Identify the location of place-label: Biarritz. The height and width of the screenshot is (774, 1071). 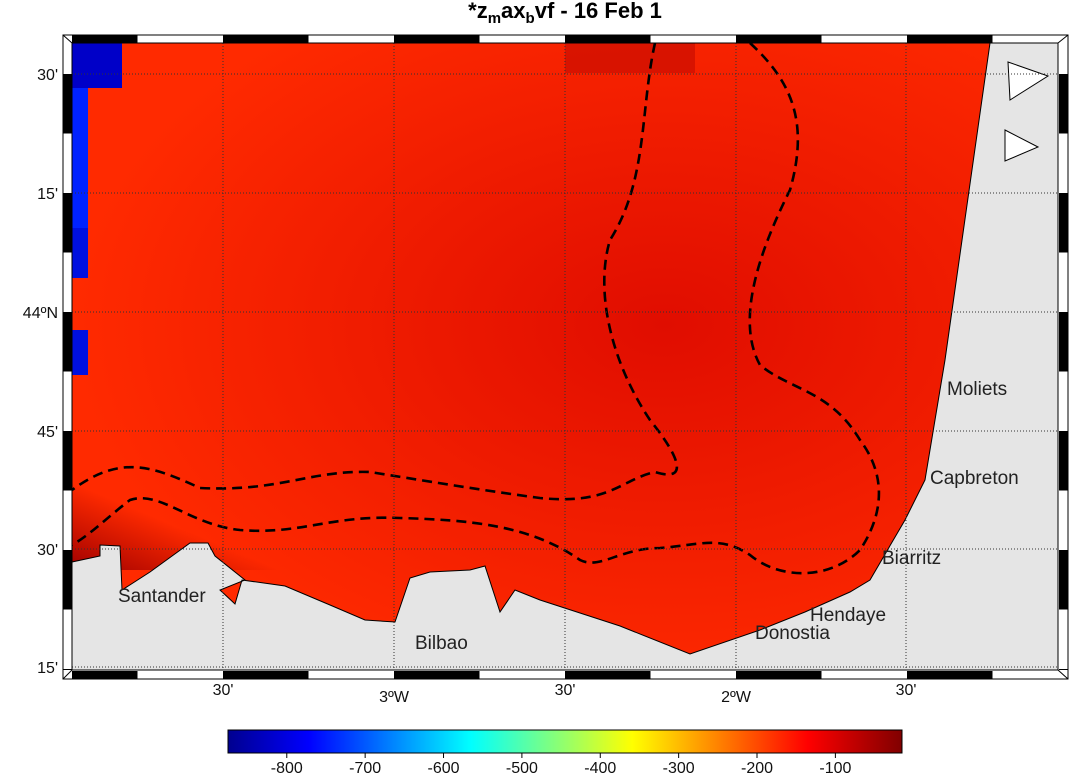
(911, 558).